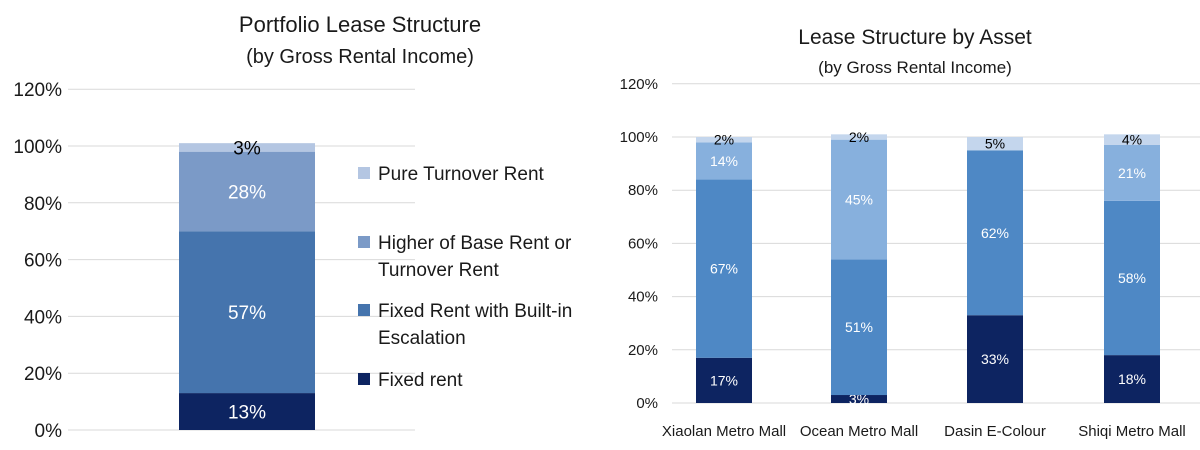 The height and width of the screenshot is (450, 1200). I want to click on data-label: 17%, so click(724, 380).